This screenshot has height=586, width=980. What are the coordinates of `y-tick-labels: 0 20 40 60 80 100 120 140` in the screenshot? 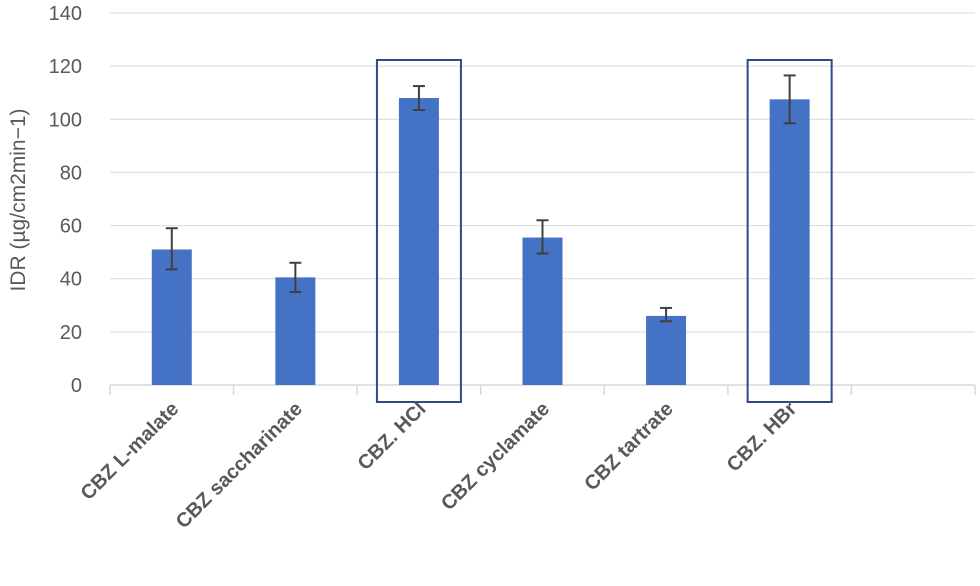 It's located at (65, 200).